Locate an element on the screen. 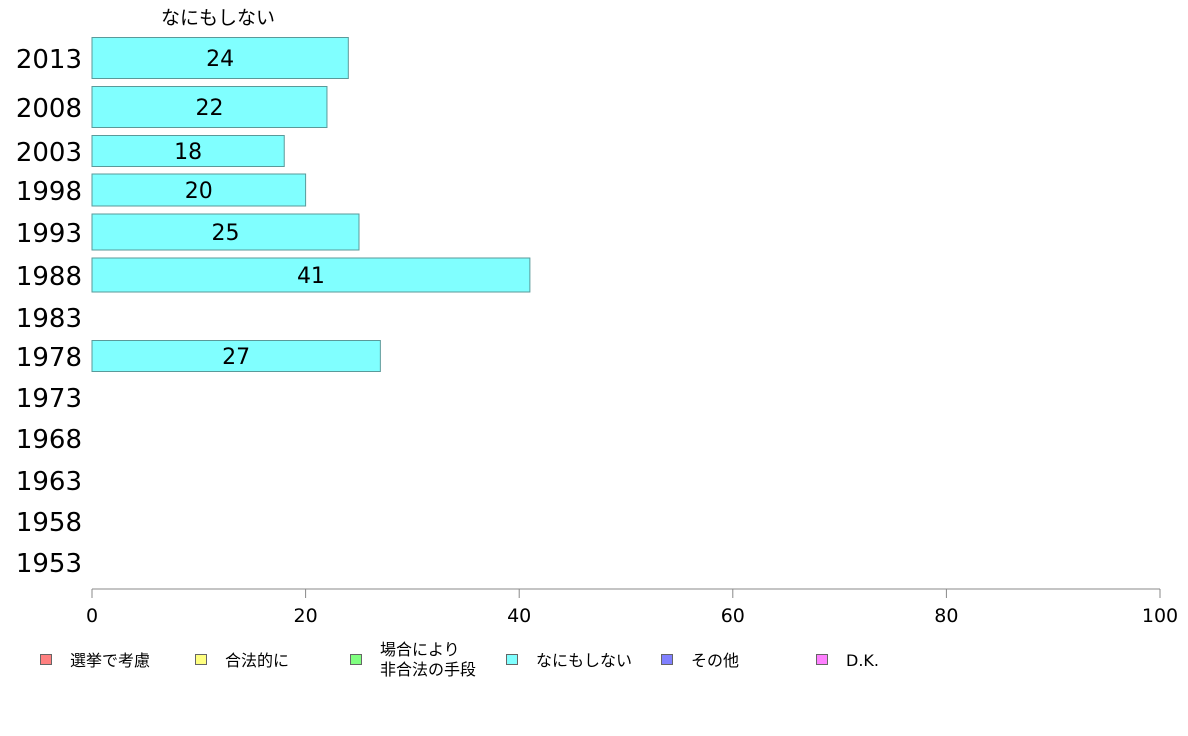 This screenshot has height=736, width=1188. category-label: 2008 is located at coordinates (49, 109).